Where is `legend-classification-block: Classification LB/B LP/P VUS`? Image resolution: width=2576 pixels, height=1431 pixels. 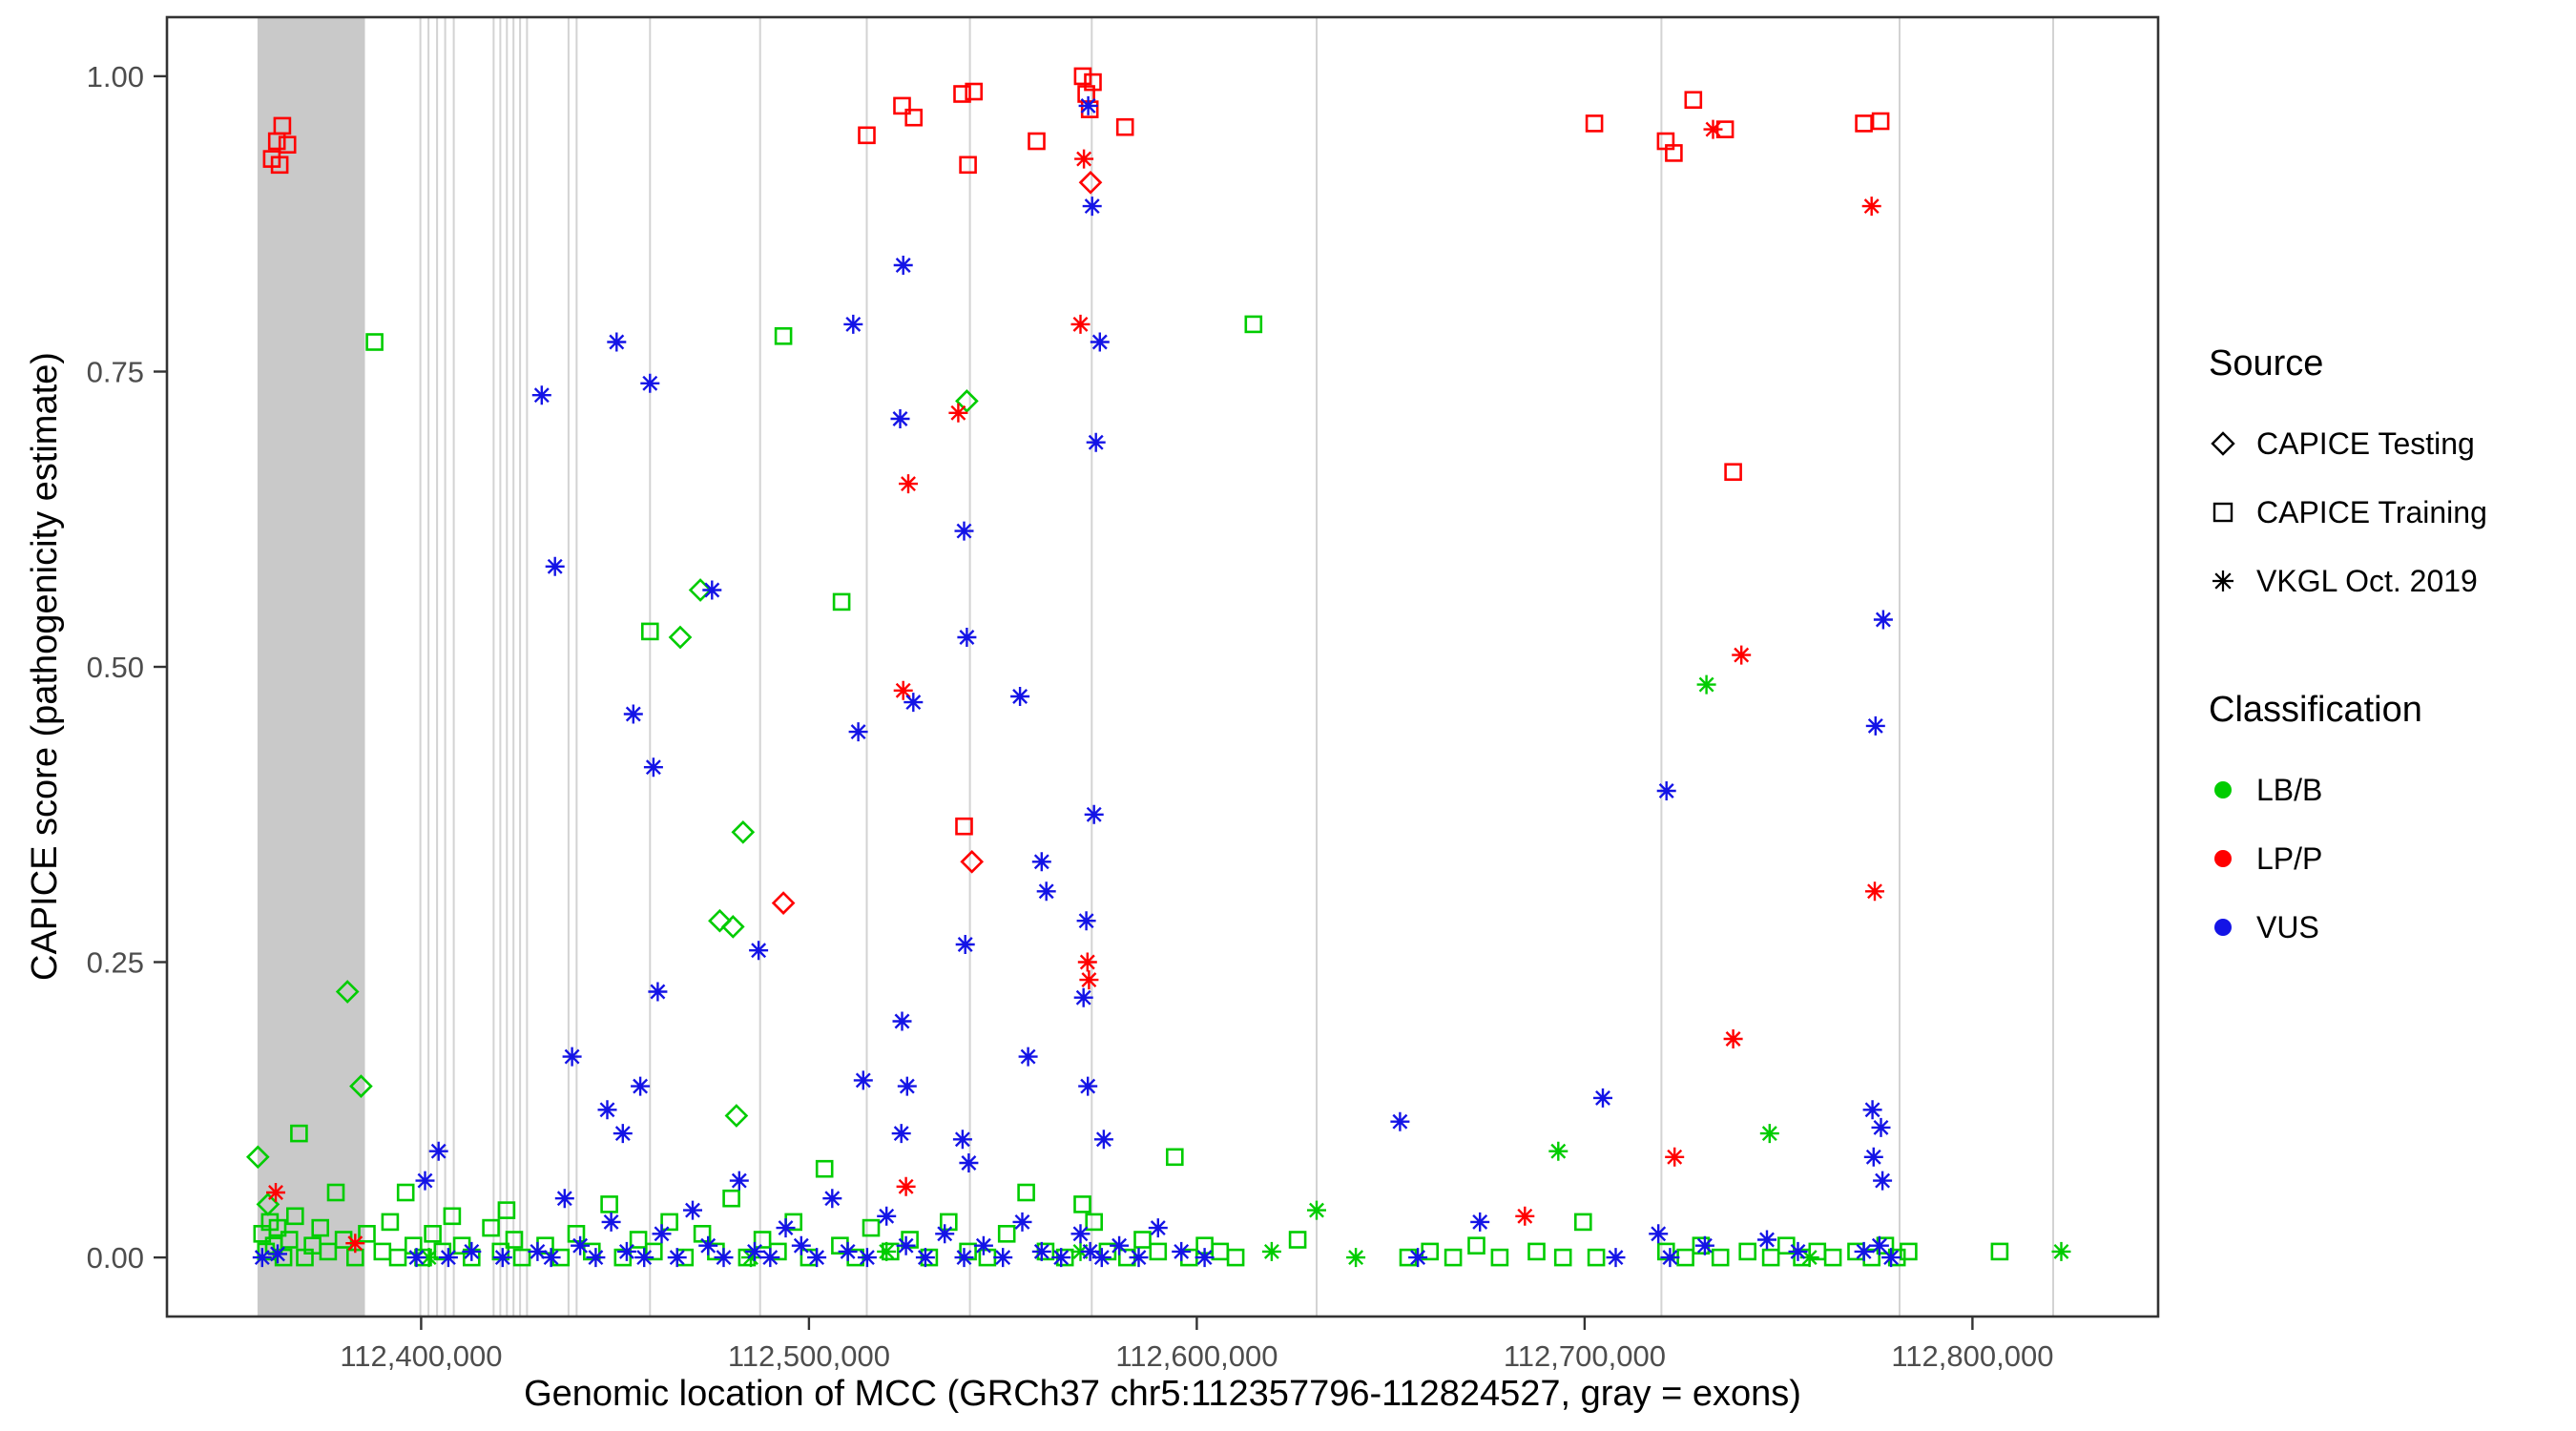
legend-classification-block: Classification LB/B LP/P VUS is located at coordinates (2390, 826).